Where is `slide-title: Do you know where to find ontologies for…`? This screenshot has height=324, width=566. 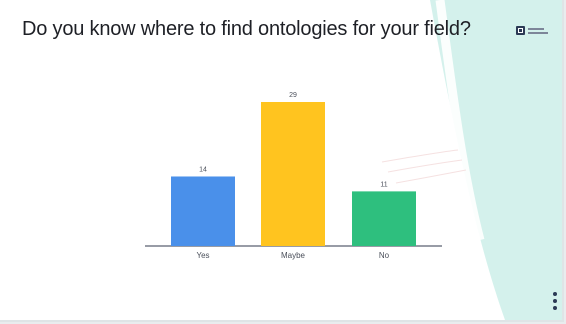
slide-title: Do you know where to find ontologies for… is located at coordinates (246, 29).